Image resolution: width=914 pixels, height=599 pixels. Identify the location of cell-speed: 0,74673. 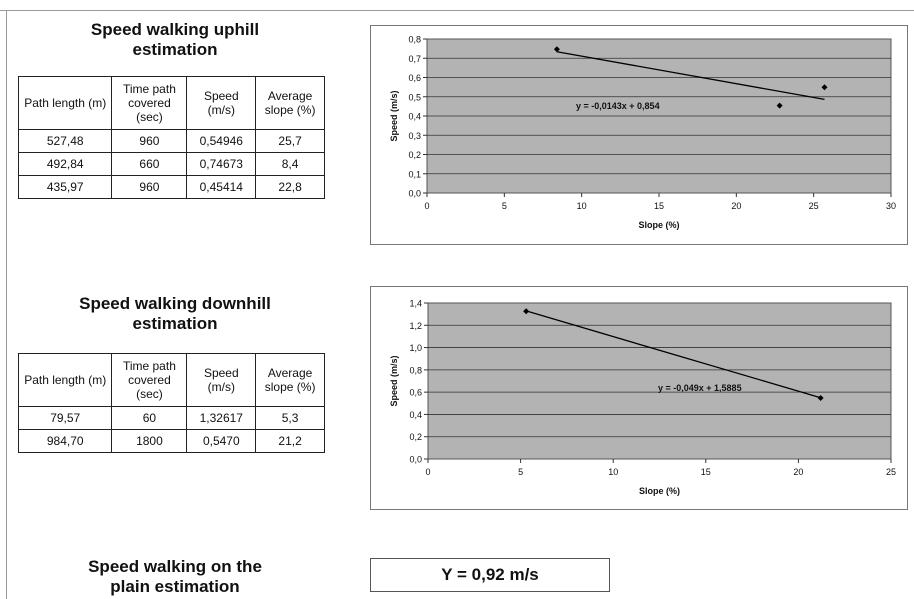
(221, 164).